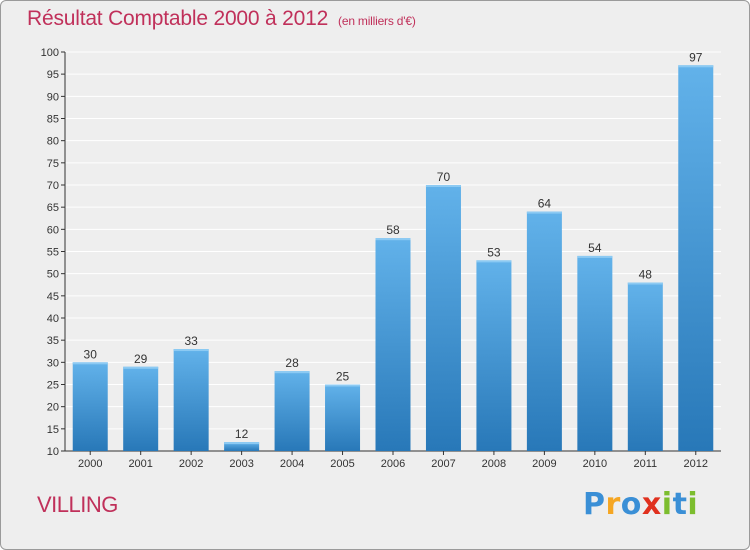  I want to click on y-tick-label: 45, so click(53, 297).